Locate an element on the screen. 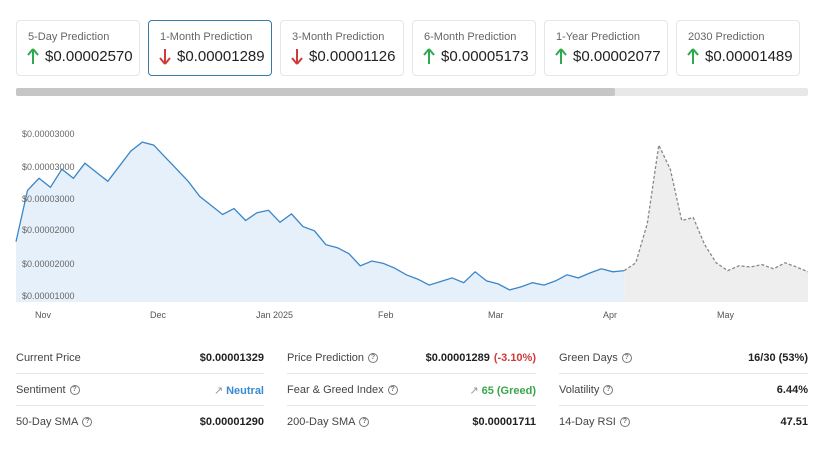  card-label: 5-Day Prediction is located at coordinates (69, 37).